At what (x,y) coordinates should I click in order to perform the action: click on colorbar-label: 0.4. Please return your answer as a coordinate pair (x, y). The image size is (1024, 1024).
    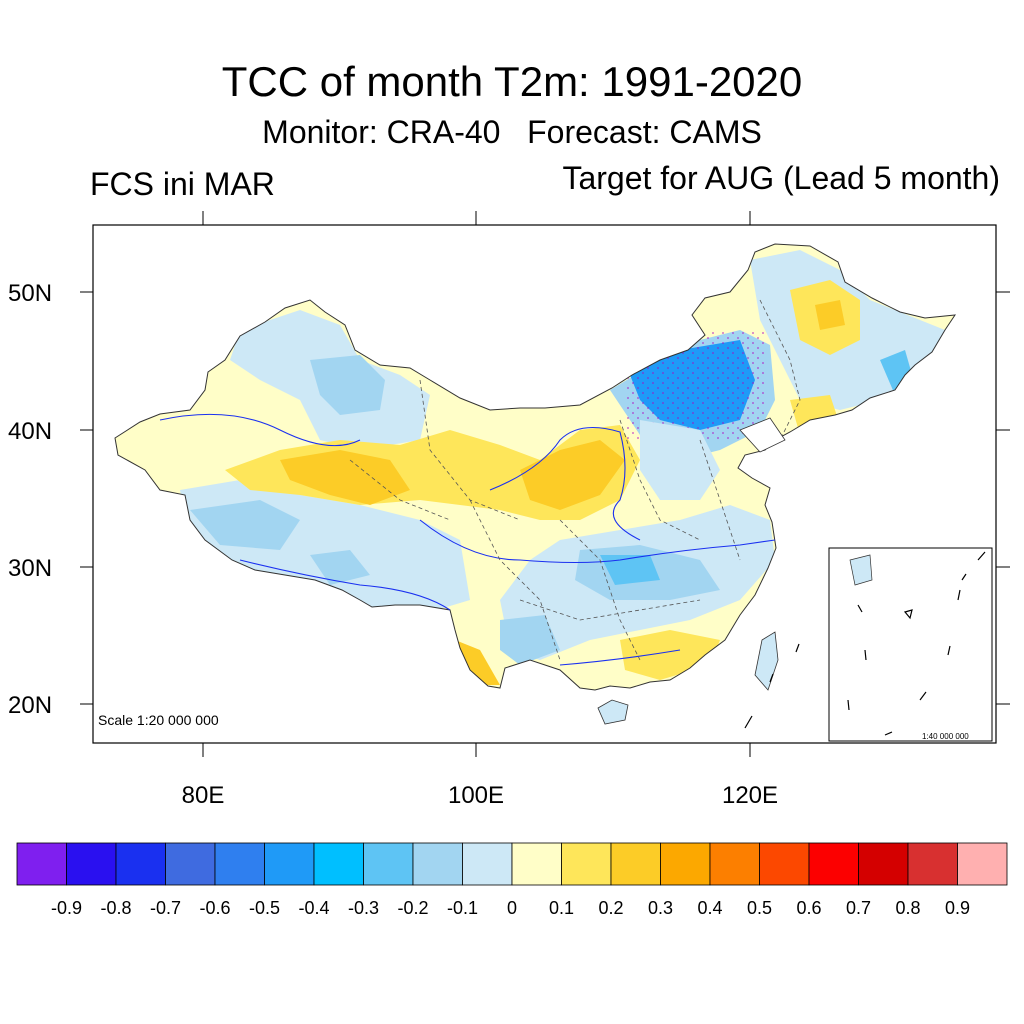
    Looking at the image, I should click on (710, 908).